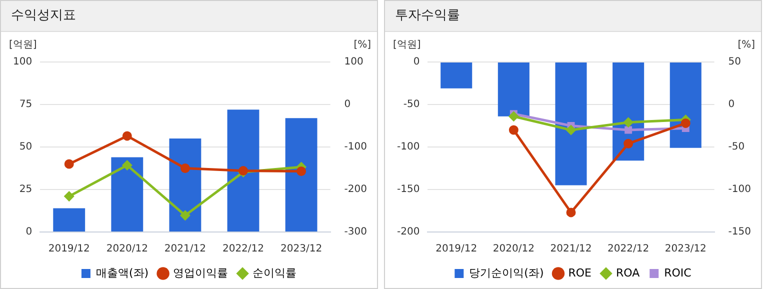 This screenshot has width=763, height=289. What do you see at coordinates (25, 104) in the screenshot?
I see `y-tick-label: 75` at bounding box center [25, 104].